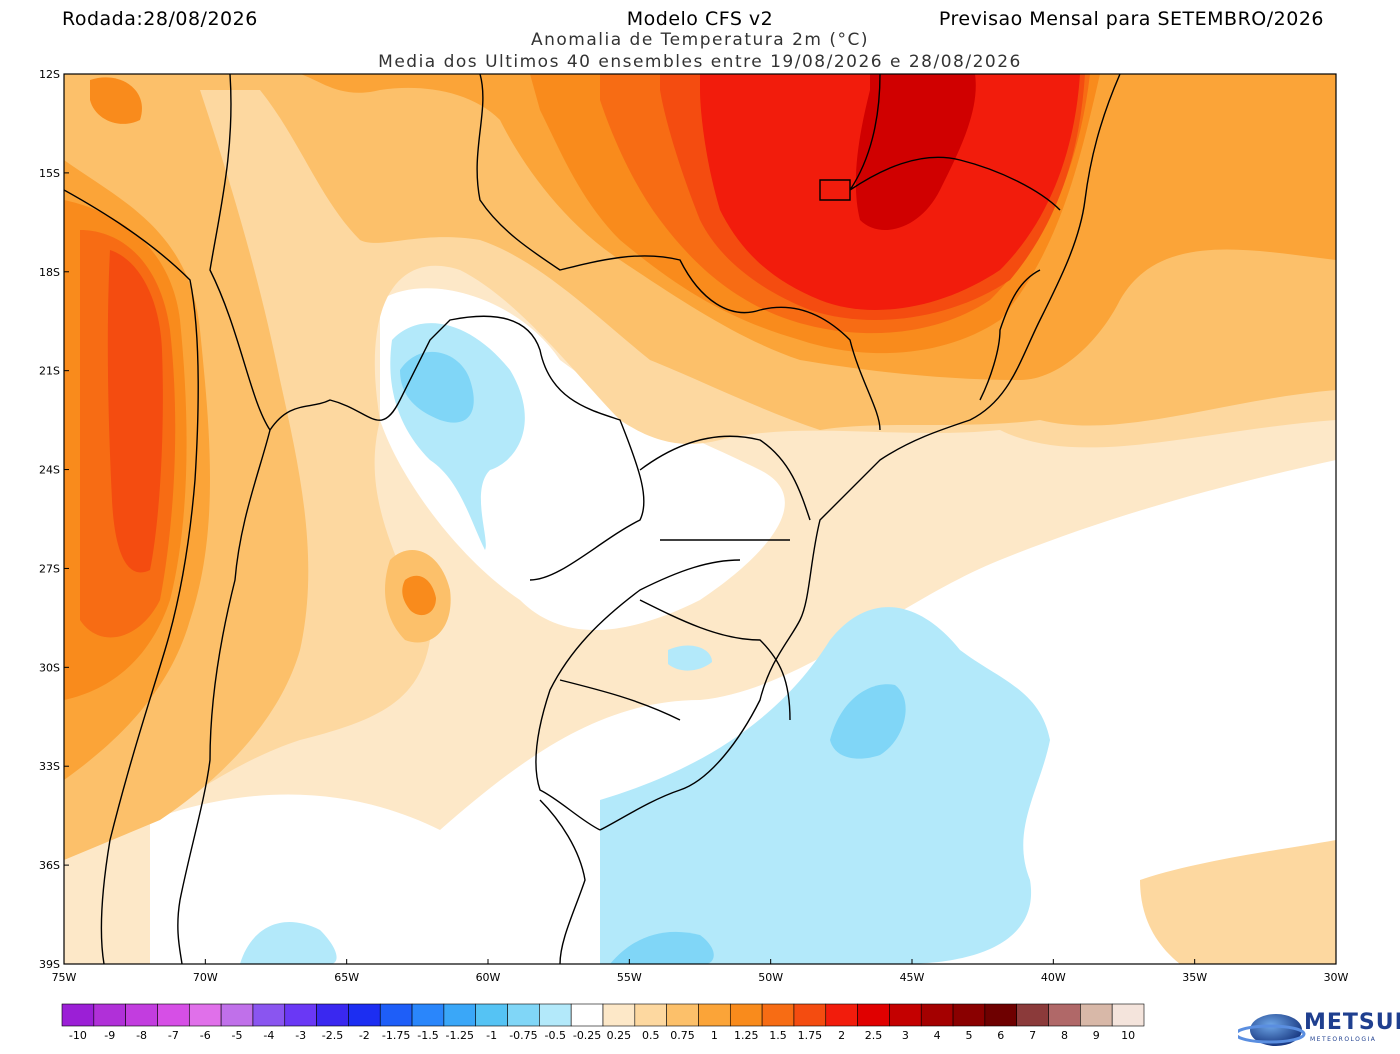  I want to click on colorbar-label: 9, so click(1096, 1035).